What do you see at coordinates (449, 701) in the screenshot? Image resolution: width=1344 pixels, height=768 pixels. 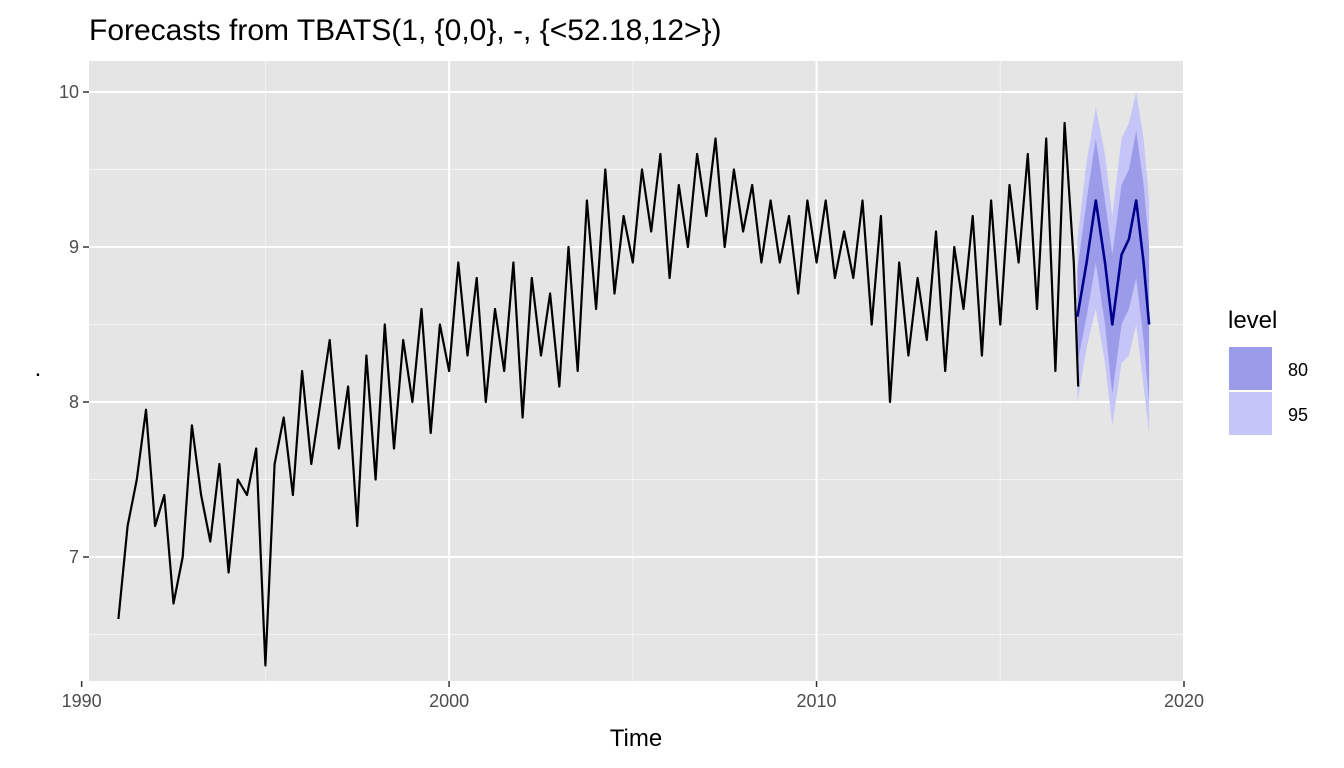 I see `x-tick-label: 2000` at bounding box center [449, 701].